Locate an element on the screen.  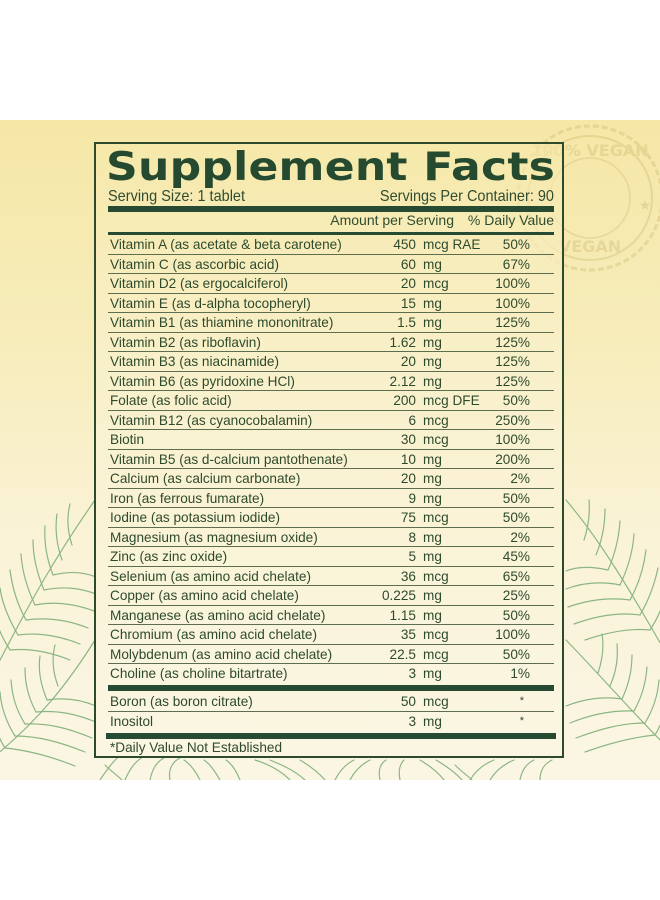
column-headers: Amount per Serving % Daily Value is located at coordinates (331, 220).